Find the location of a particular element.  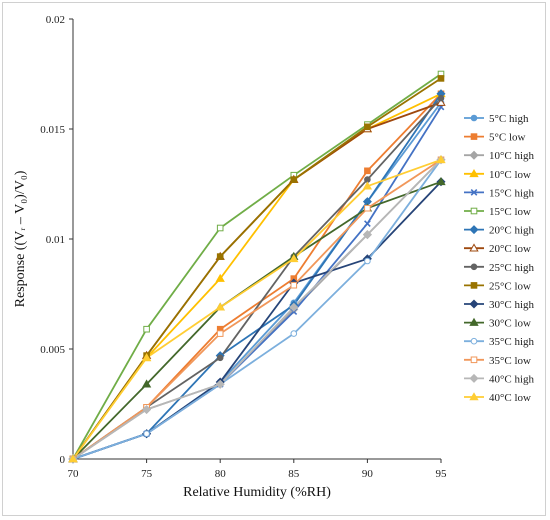

y-tick-labels: 0 0.005 0.01 0.015 0.02 is located at coordinates (56, 240).